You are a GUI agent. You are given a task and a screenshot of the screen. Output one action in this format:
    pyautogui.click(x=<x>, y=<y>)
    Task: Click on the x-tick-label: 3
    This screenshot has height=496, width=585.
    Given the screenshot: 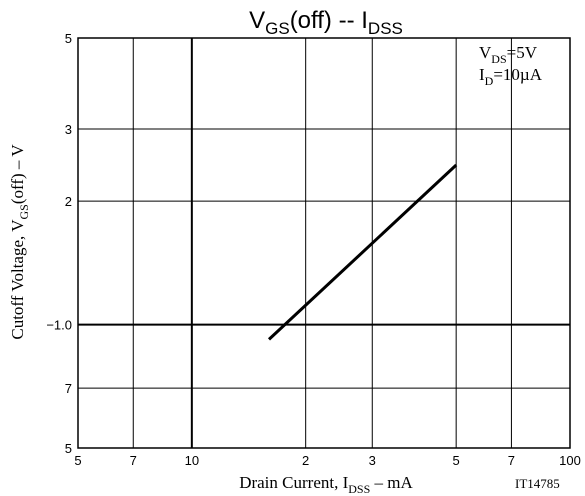 What is the action you would take?
    pyautogui.click(x=372, y=460)
    